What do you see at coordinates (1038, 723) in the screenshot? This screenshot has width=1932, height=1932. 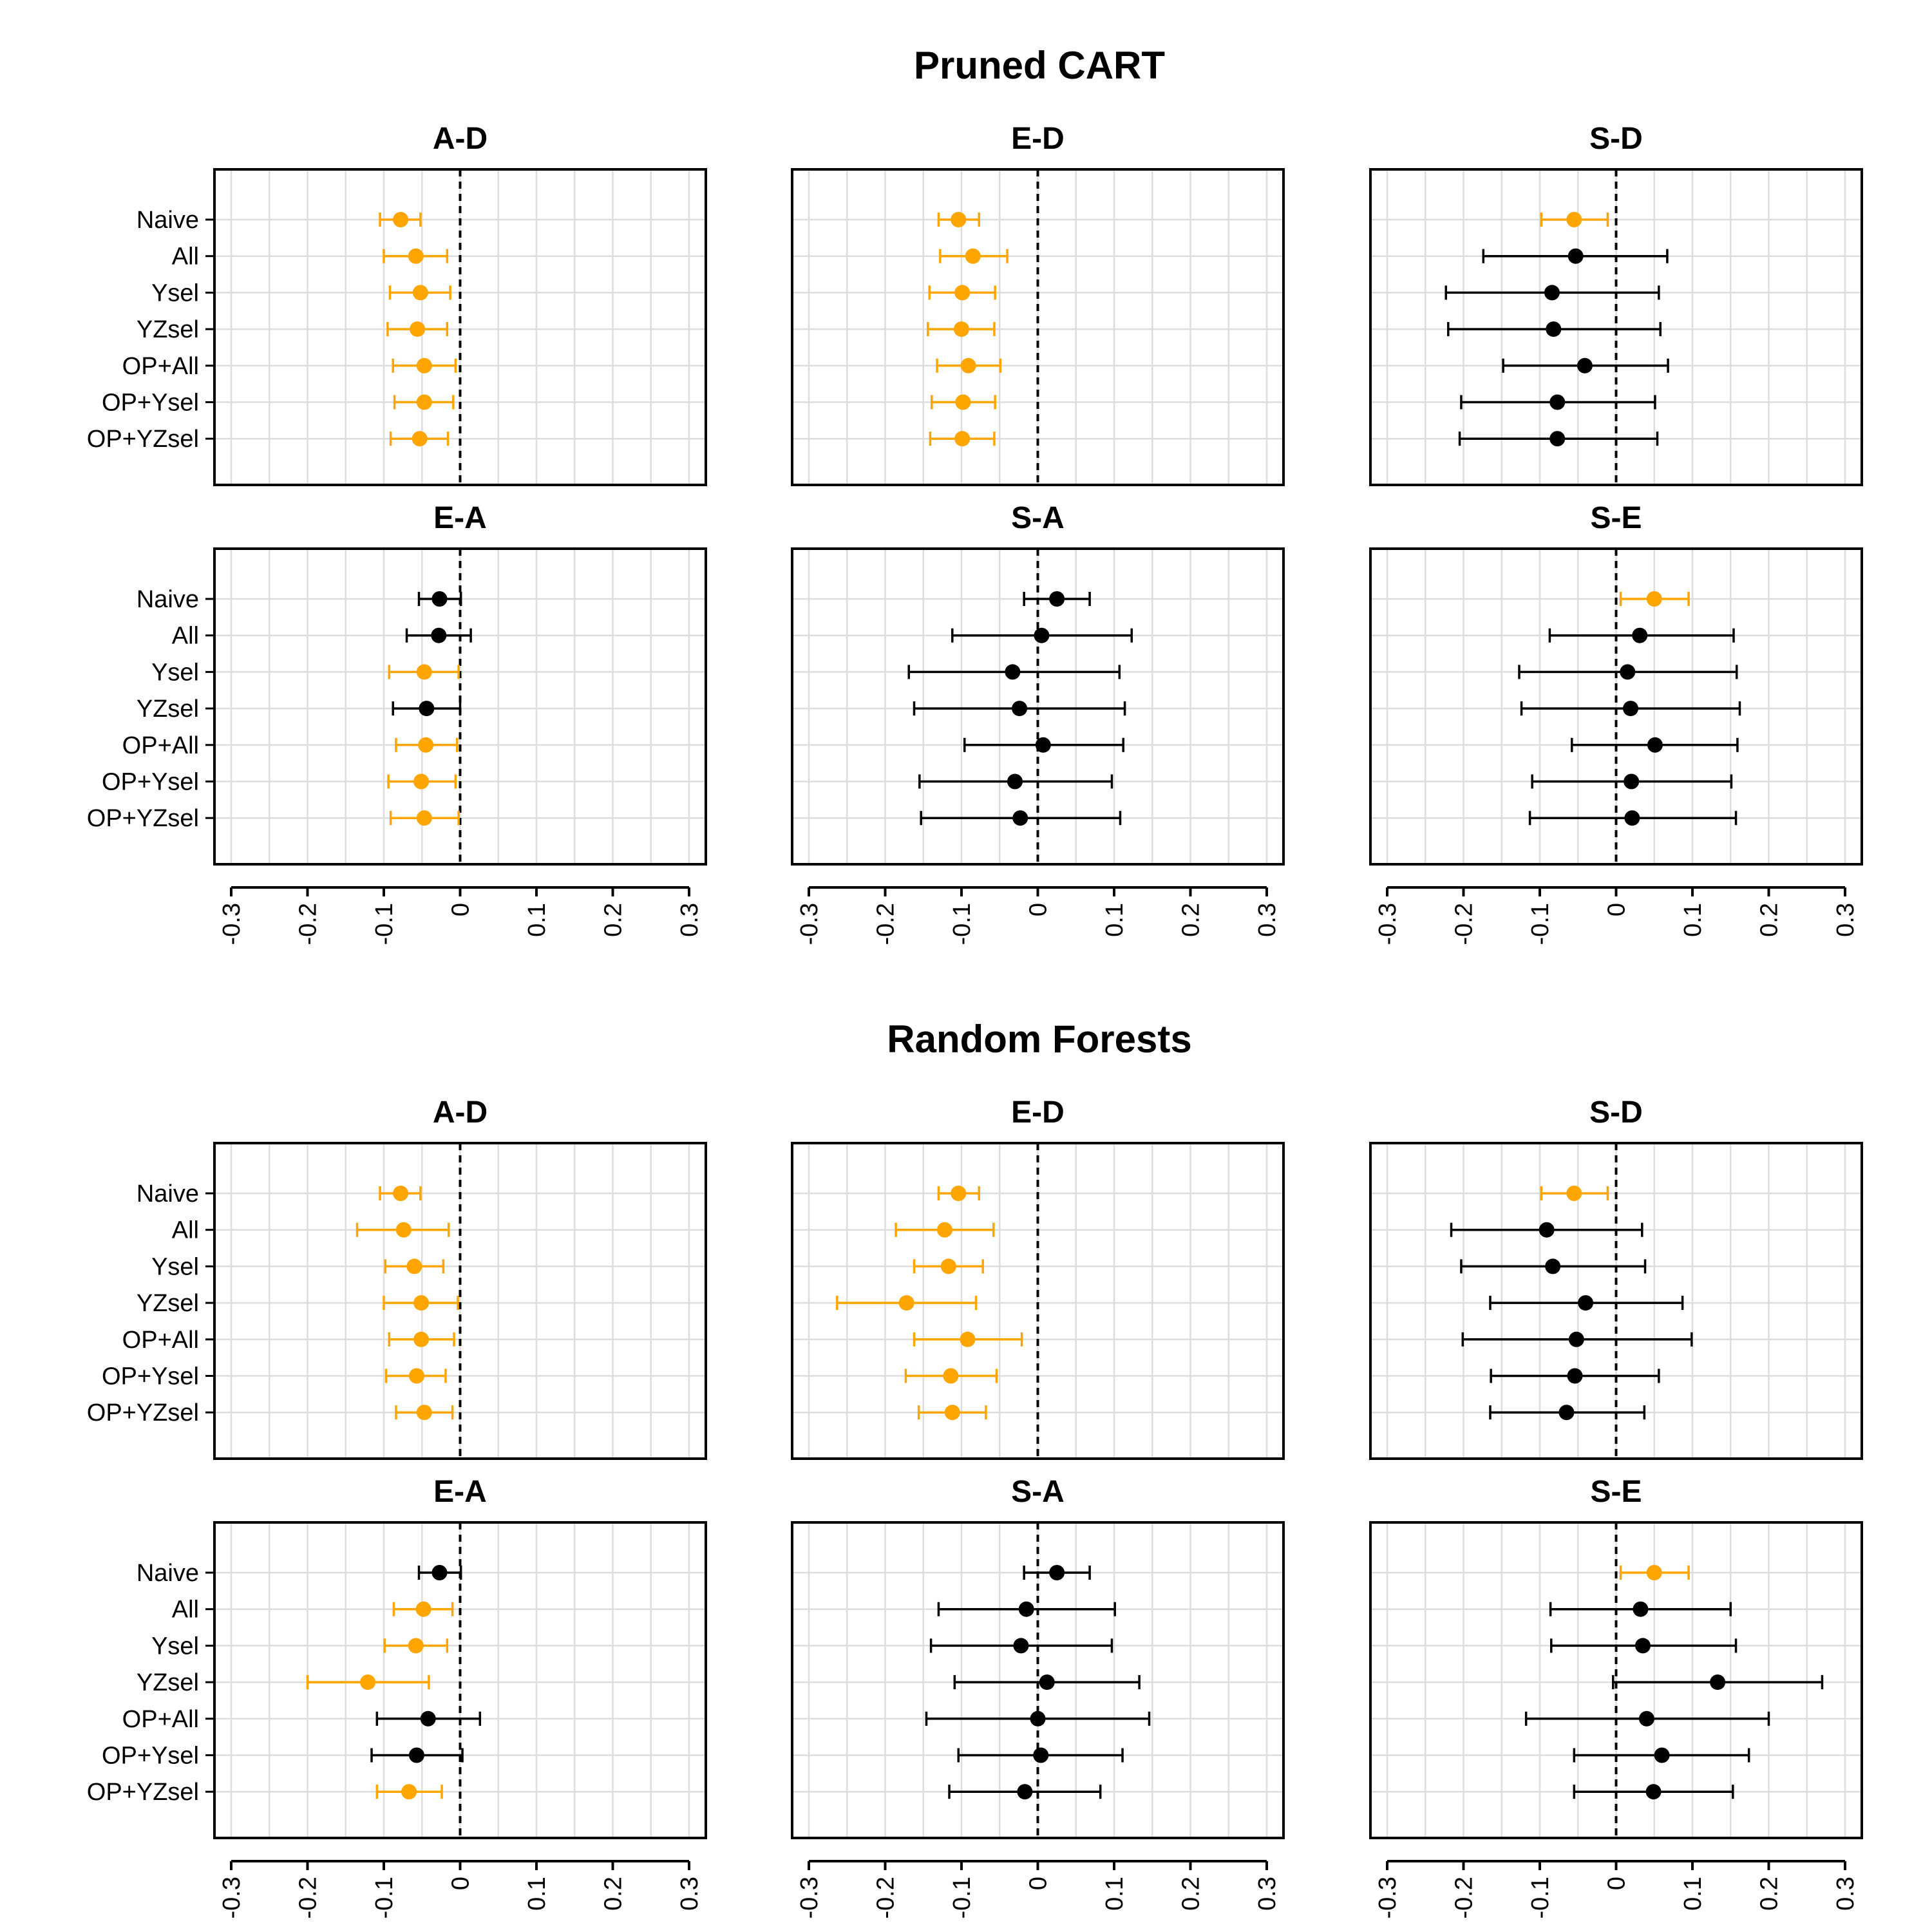 I see `panel-S-A: S-A -0.3 -0.2 -0.1 0 0.1 0.2 0.3` at bounding box center [1038, 723].